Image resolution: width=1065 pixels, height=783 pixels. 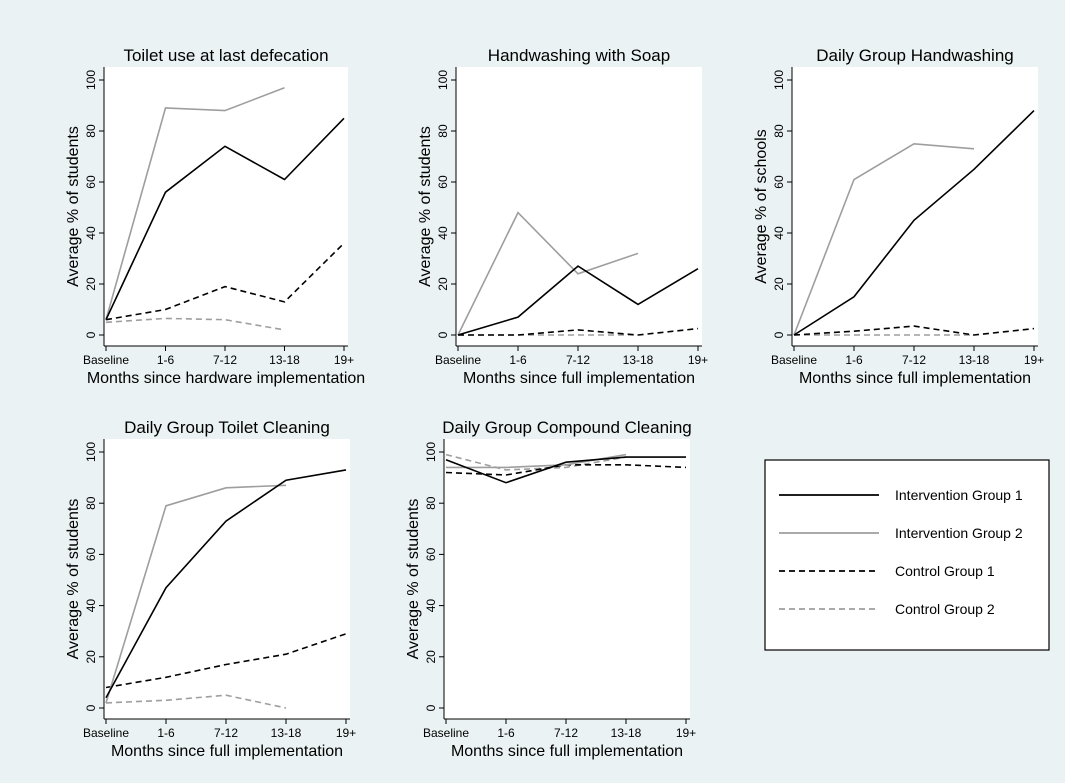 What do you see at coordinates (226, 378) in the screenshot?
I see `x-axis-label: Months since hardware implementation` at bounding box center [226, 378].